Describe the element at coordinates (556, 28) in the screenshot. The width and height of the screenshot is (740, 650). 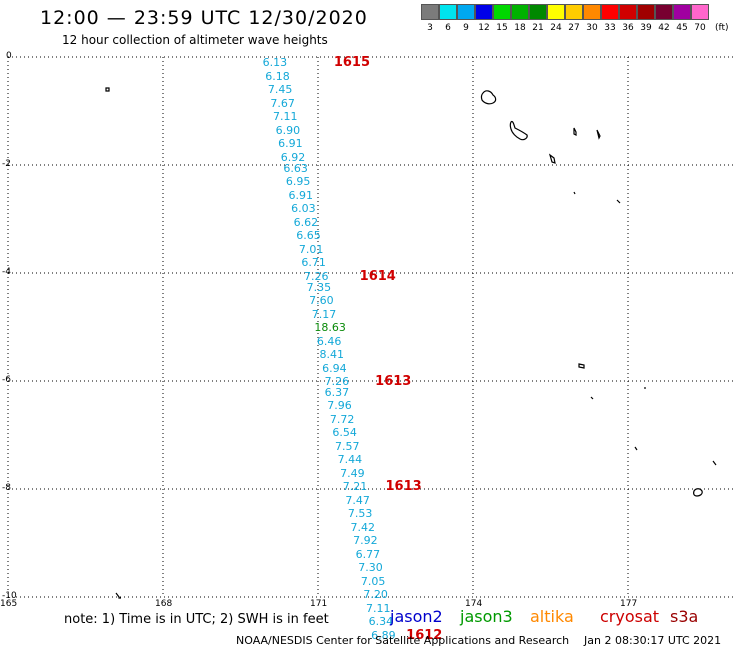
I see `legend-label: 24` at that location.